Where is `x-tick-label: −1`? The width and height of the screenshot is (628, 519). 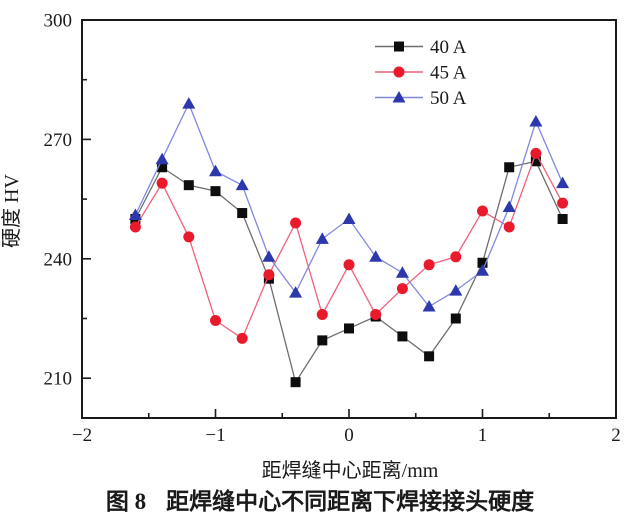
x-tick-label: −1 is located at coordinates (215, 435).